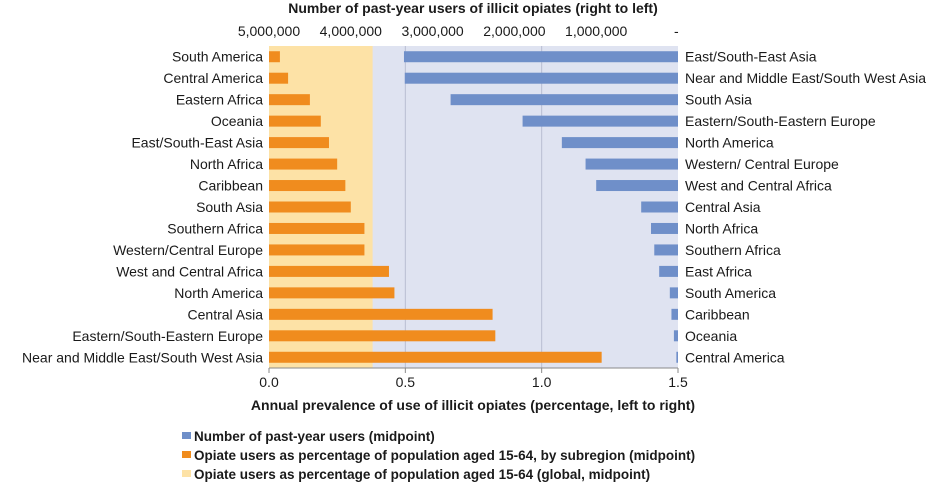 The height and width of the screenshot is (487, 951). I want to click on top-axis-tick-label: 5,000,000, so click(269, 31).